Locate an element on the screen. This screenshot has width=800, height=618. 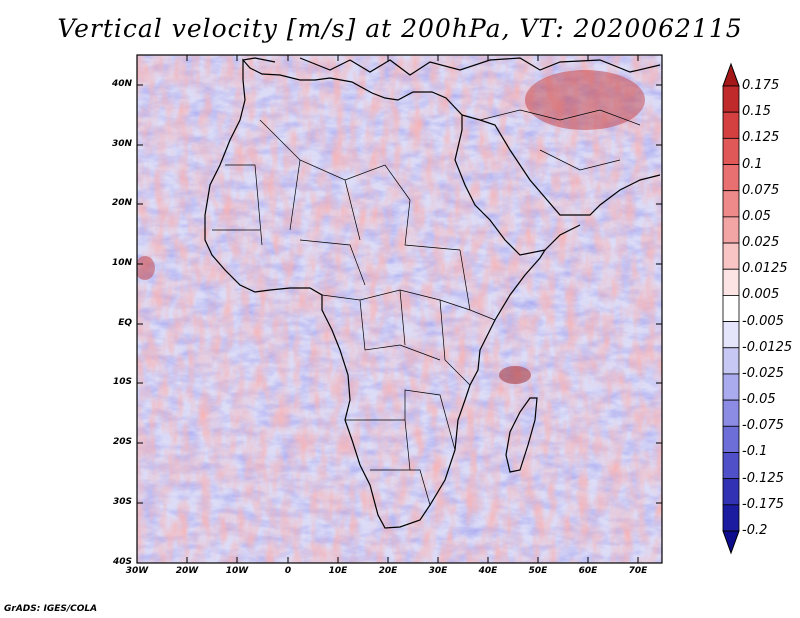
colorbar-label: -0.05 is located at coordinates (759, 400).